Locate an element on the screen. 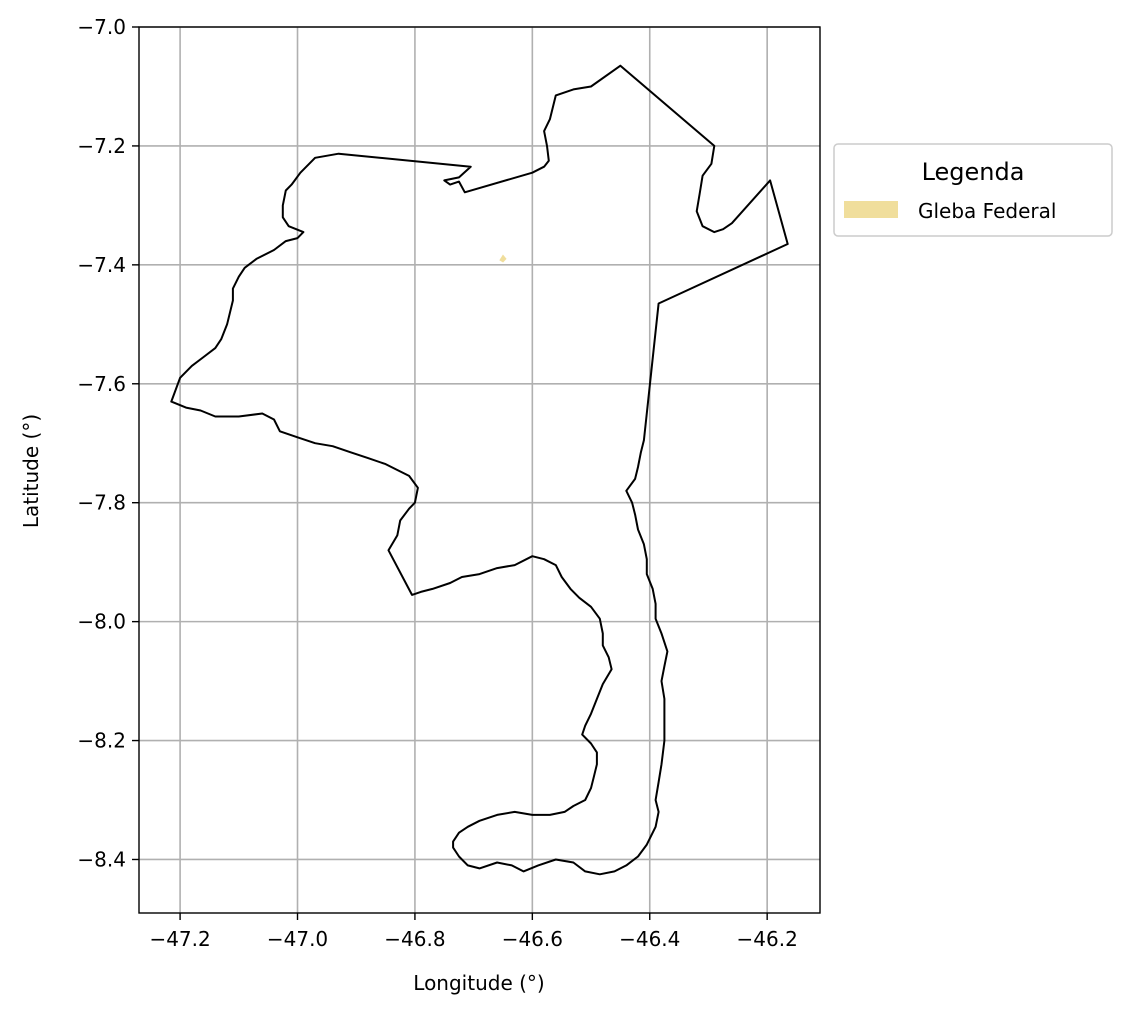 Image resolution: width=1132 pixels, height=1015 pixels. x-tick-label: −47.0 is located at coordinates (297, 939).